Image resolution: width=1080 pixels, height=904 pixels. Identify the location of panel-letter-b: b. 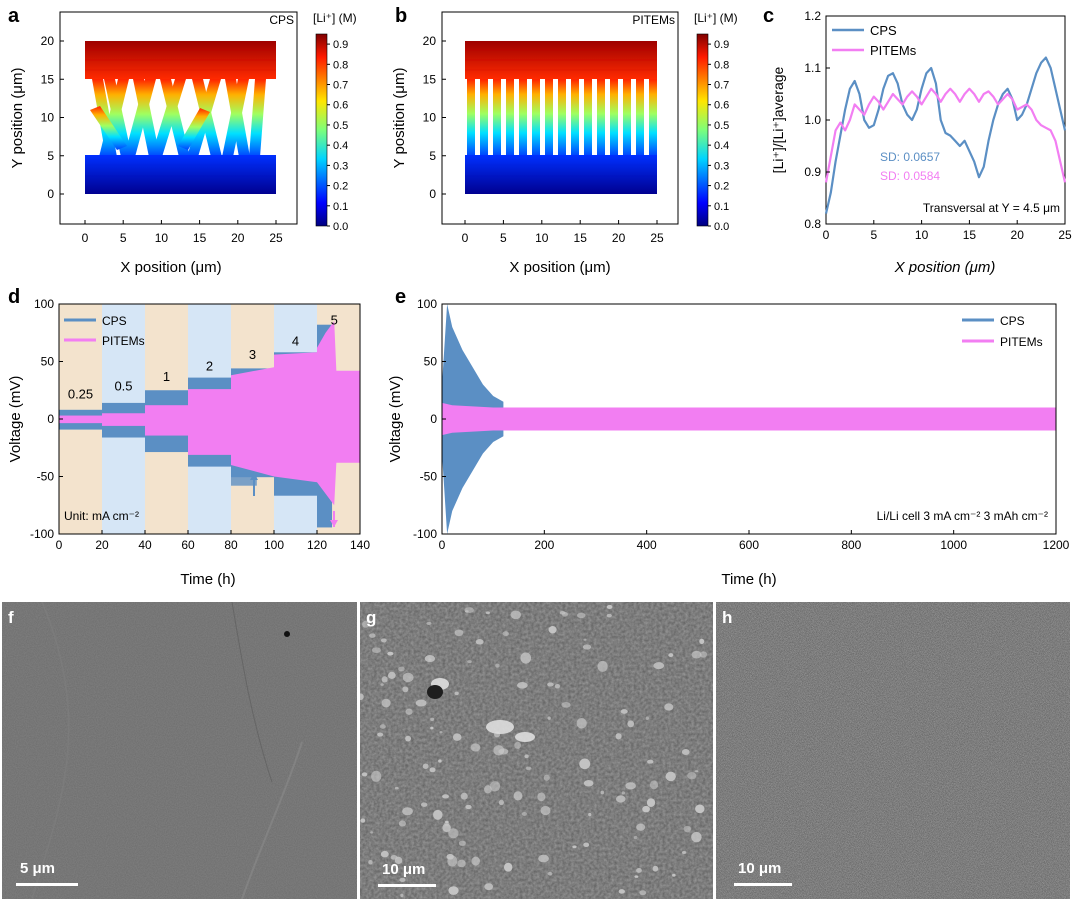
(401, 16).